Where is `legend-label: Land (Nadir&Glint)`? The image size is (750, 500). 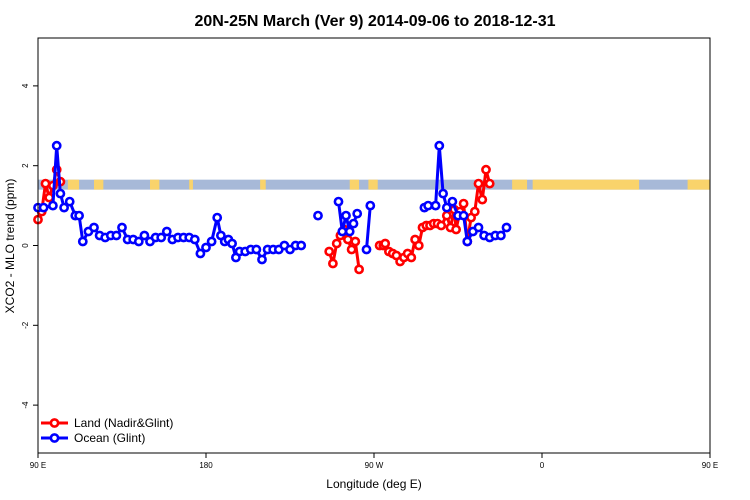 legend-label: Land (Nadir&Glint) is located at coordinates (123, 423).